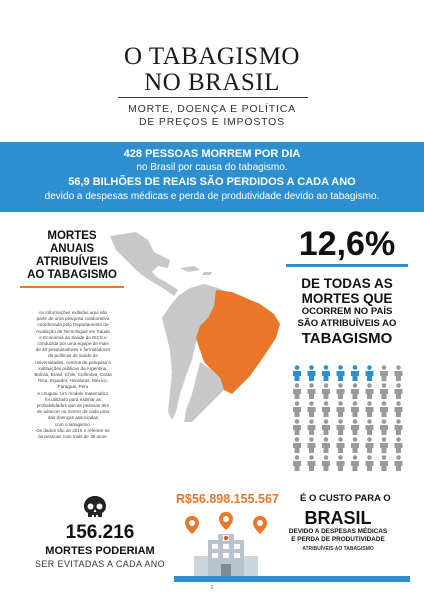  What do you see at coordinates (260, 525) in the screenshot?
I see `map-pin-icon` at bounding box center [260, 525].